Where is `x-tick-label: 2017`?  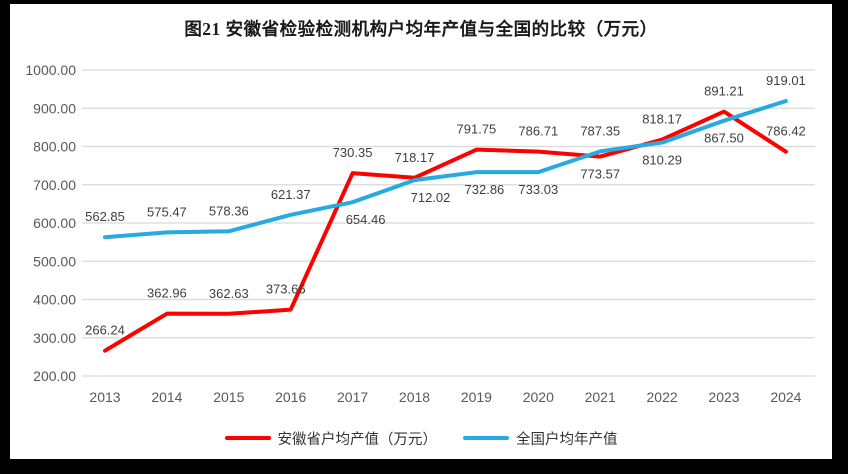
x-tick-label: 2017 is located at coordinates (352, 397).